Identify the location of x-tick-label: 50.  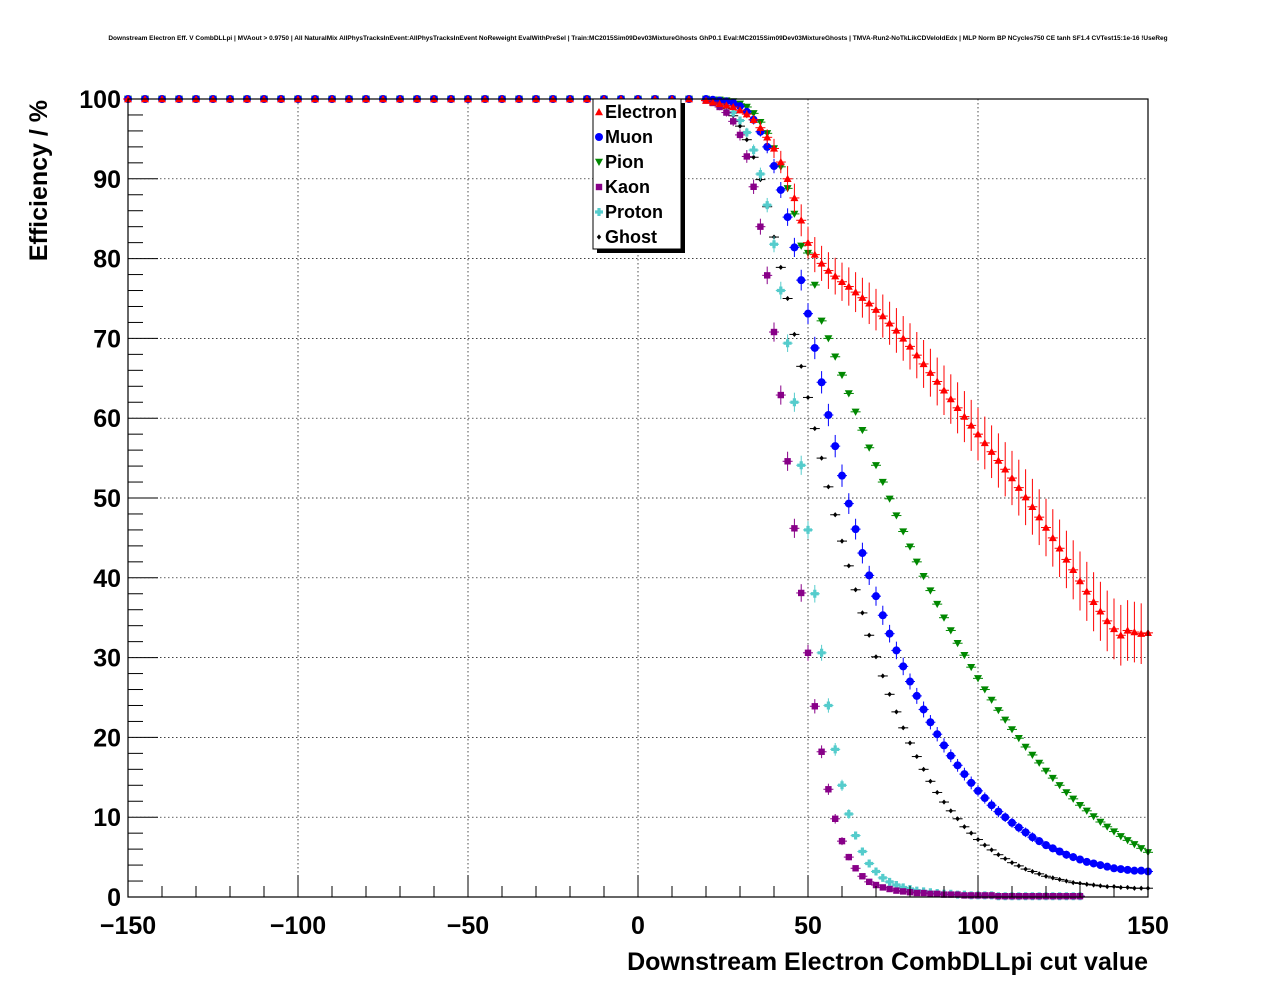
(808, 926).